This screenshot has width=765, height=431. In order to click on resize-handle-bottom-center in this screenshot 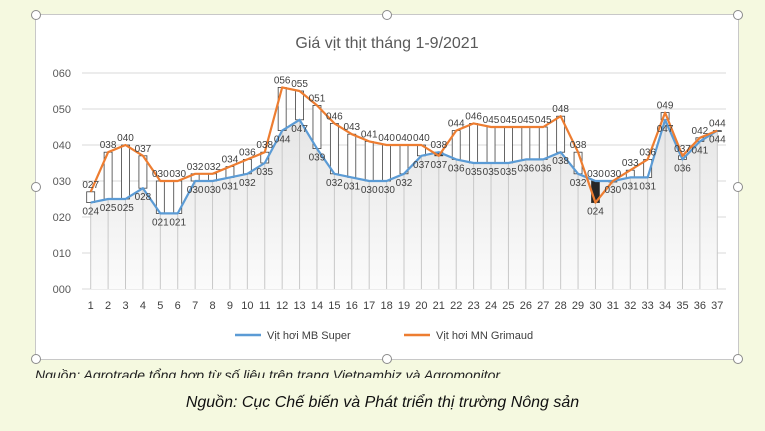, I will do `click(387, 359)`.